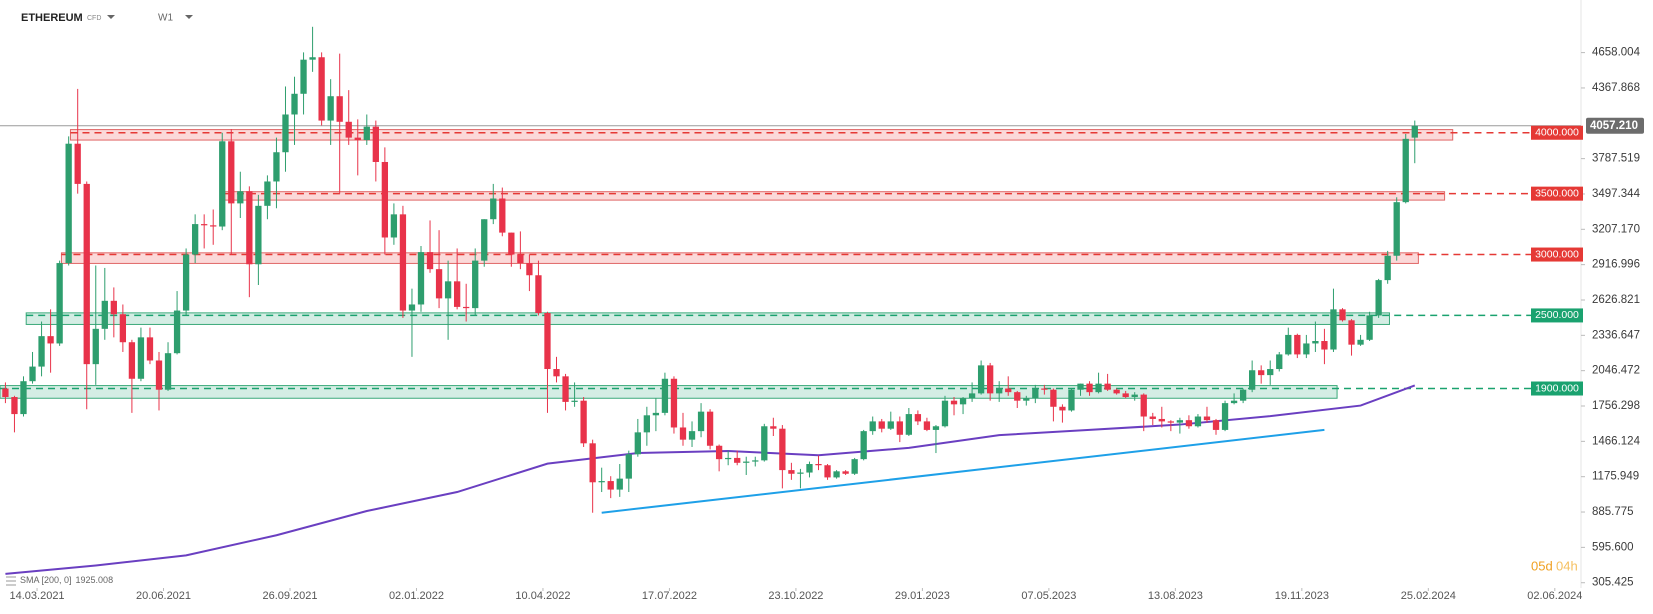 This screenshot has width=1653, height=614. I want to click on timer-hours: 04h, so click(1567, 565).